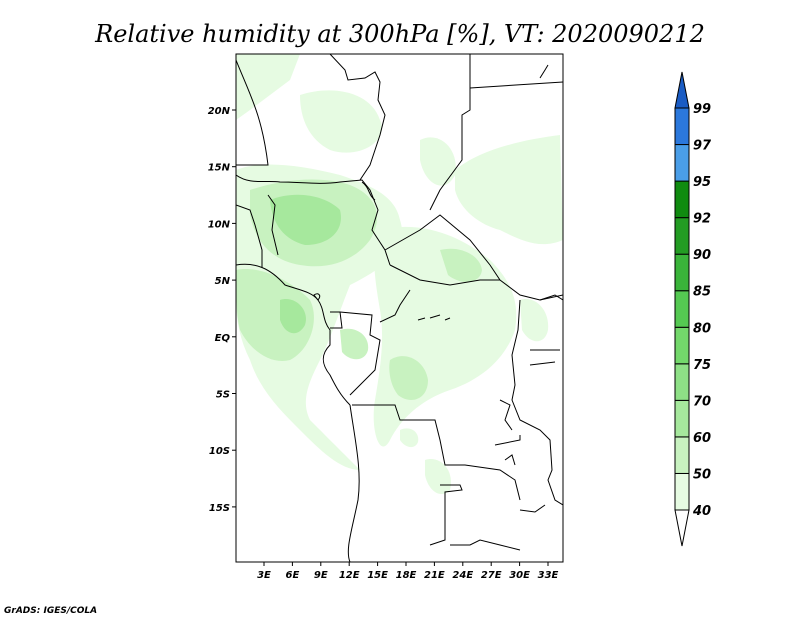 The height and width of the screenshot is (618, 800). What do you see at coordinates (491, 575) in the screenshot?
I see `lon-label: 27E` at bounding box center [491, 575].